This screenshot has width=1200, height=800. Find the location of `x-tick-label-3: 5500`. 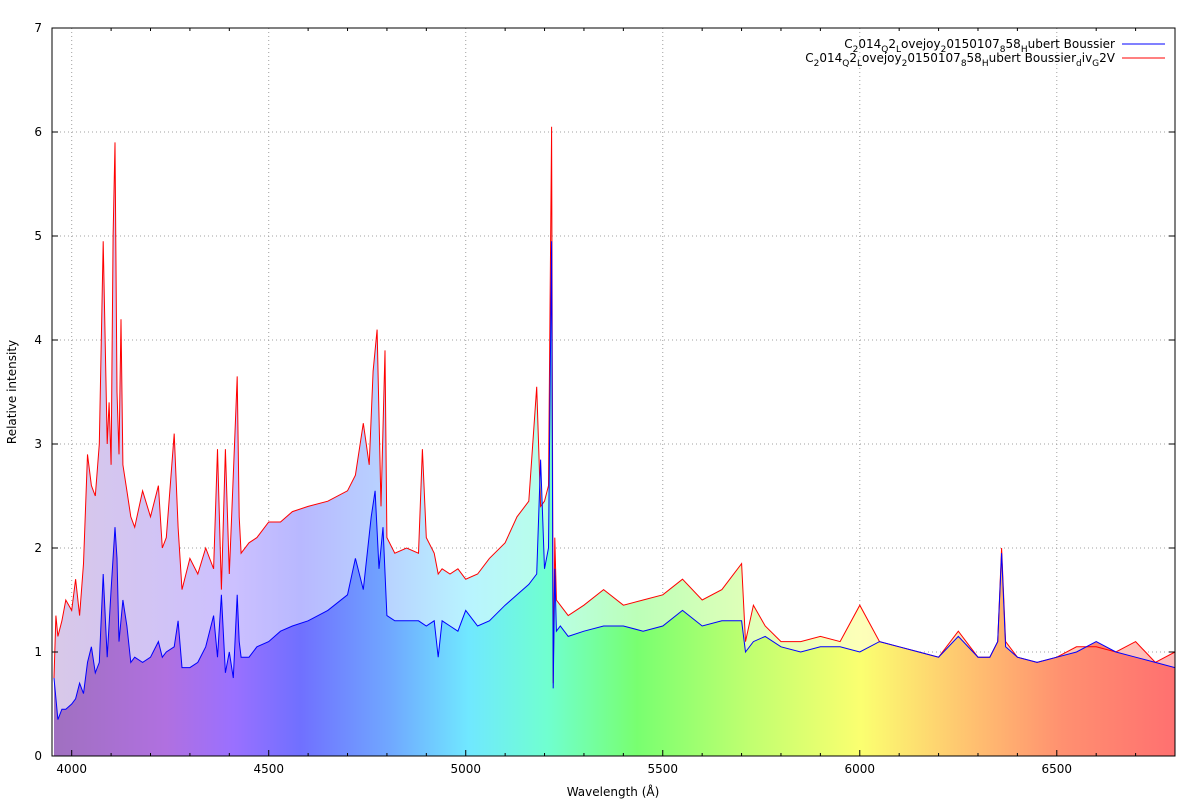

x-tick-label-3: 5500 is located at coordinates (662, 769).